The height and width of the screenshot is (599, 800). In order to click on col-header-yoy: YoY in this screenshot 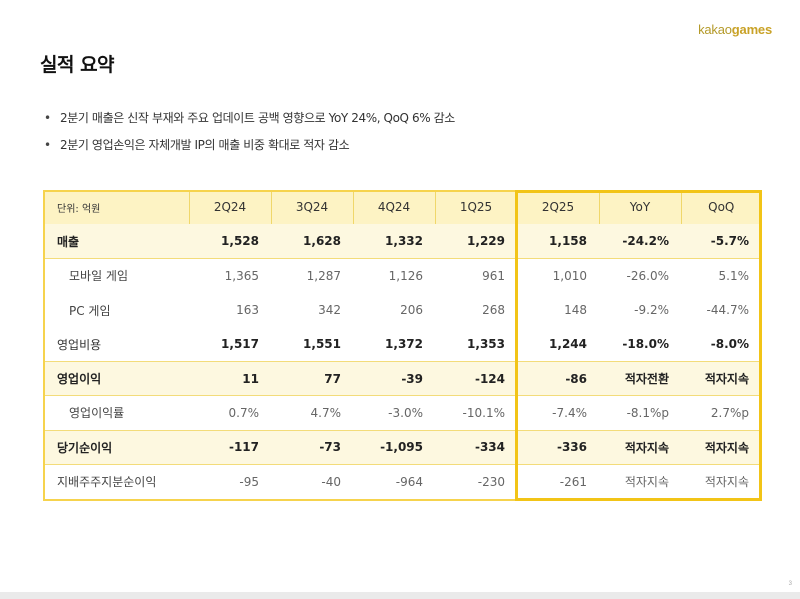, I will do `click(639, 207)`.